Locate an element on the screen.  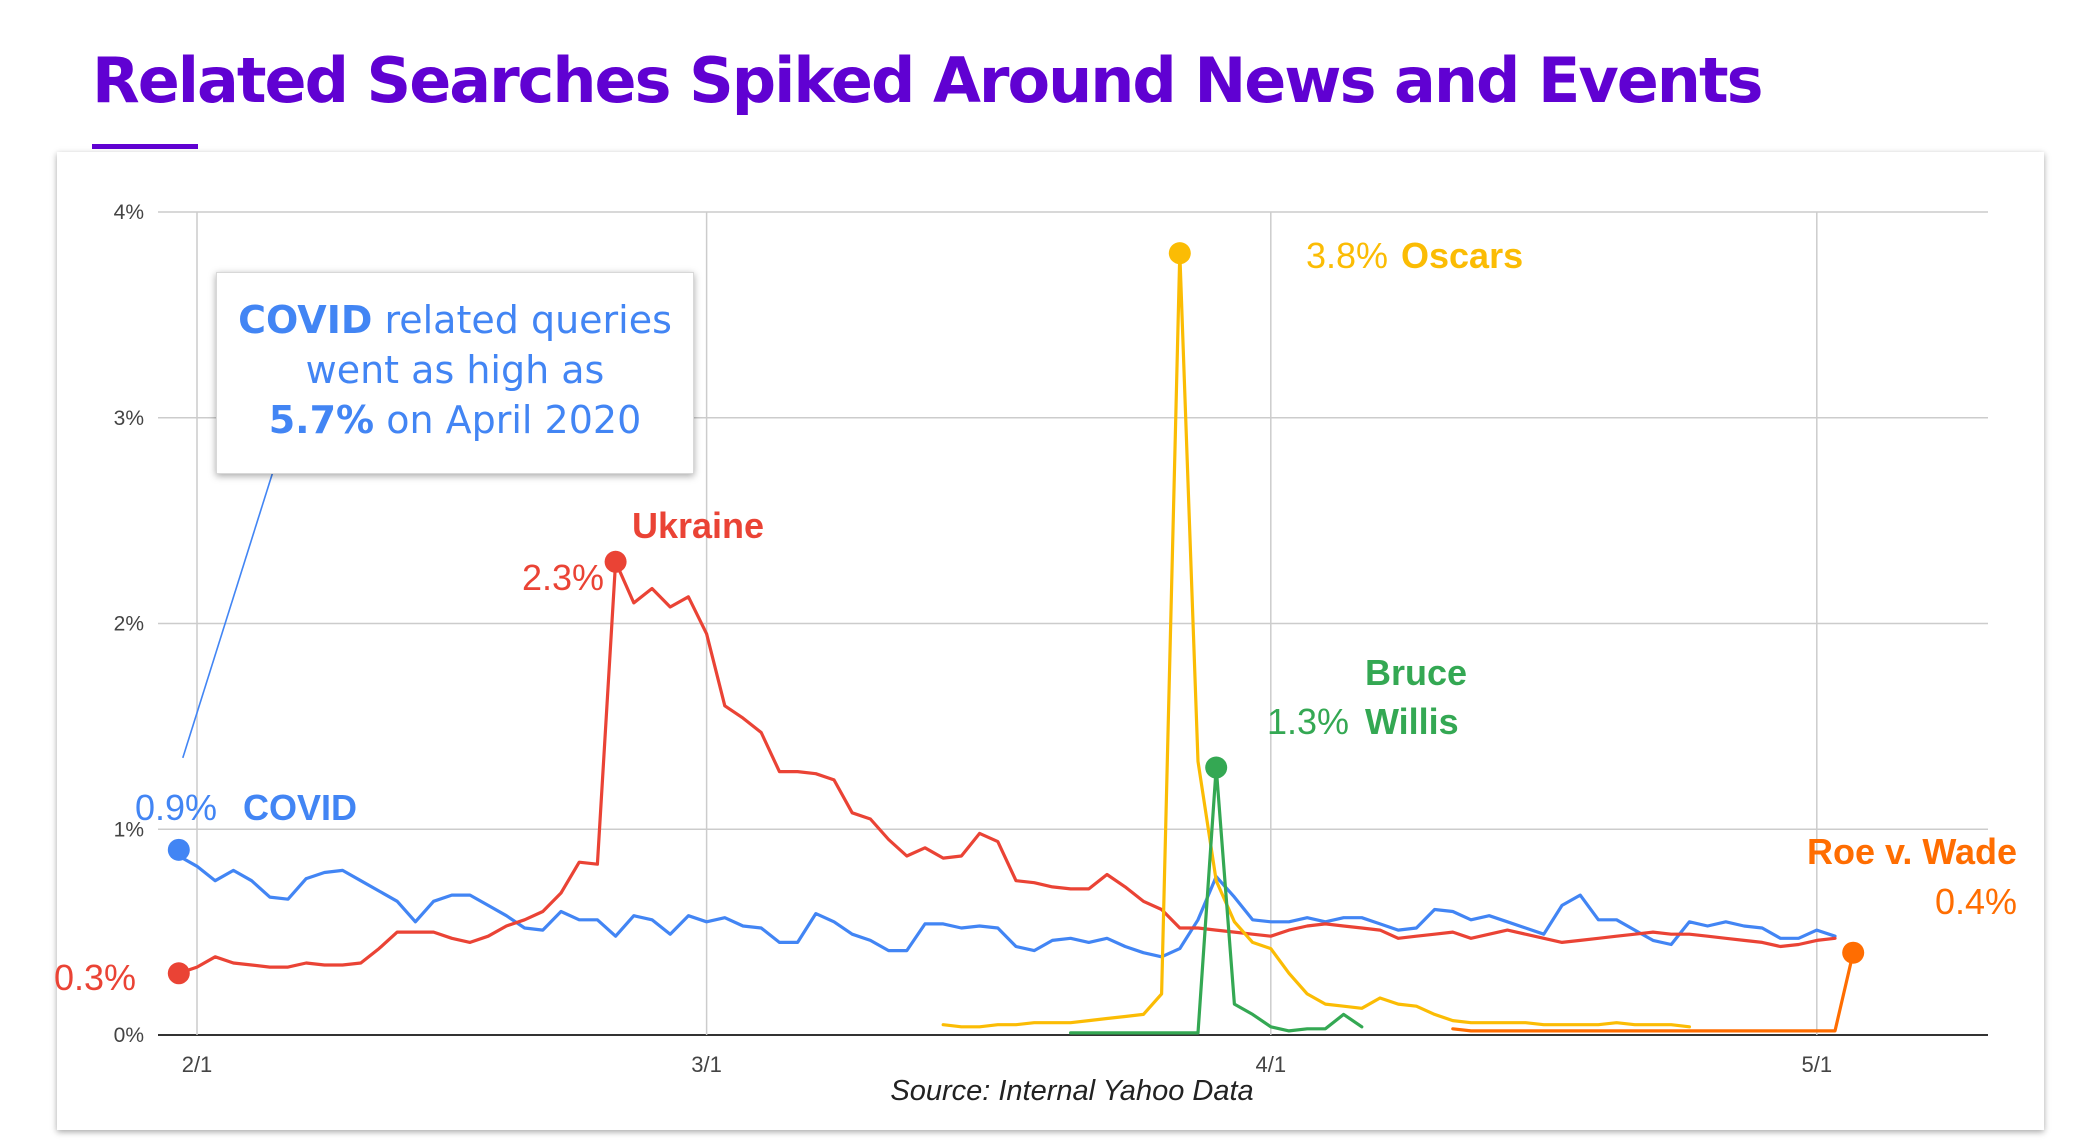
covid-name-label: COVID is located at coordinates (300, 807).